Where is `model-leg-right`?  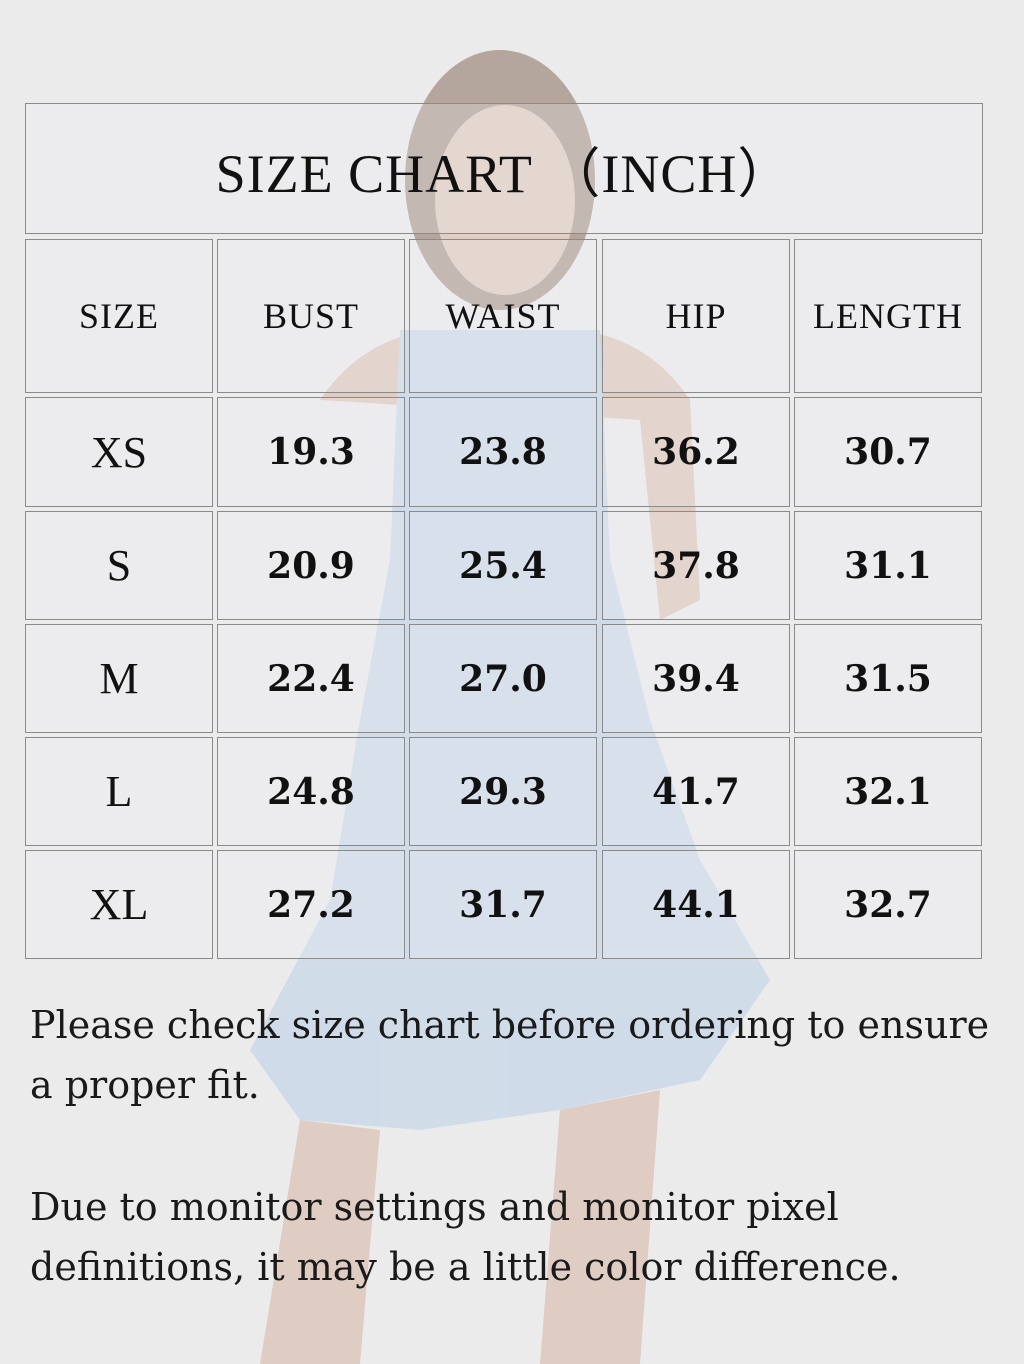 model-leg-right is located at coordinates (600, 1227).